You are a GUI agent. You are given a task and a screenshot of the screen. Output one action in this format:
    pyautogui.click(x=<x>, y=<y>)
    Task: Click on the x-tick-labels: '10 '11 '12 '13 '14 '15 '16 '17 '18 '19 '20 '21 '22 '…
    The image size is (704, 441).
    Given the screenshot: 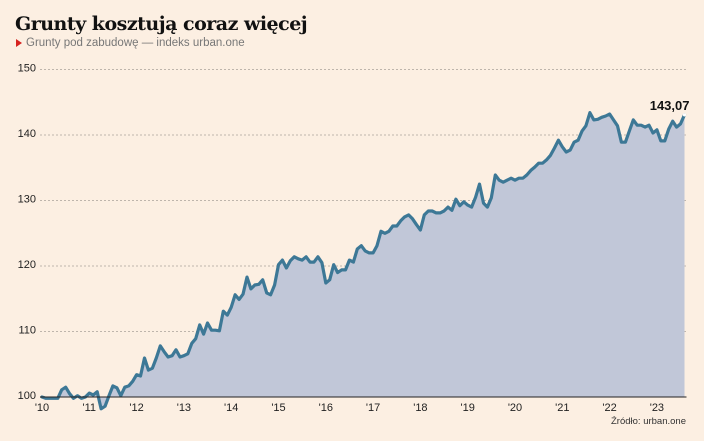 What is the action you would take?
    pyautogui.click(x=349, y=408)
    